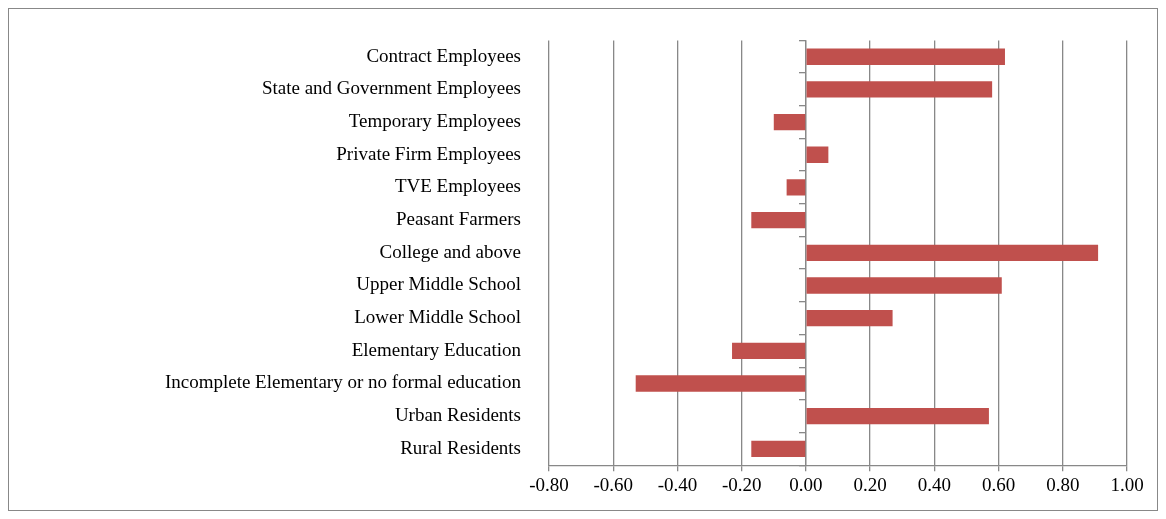 The width and height of the screenshot is (1166, 519). Describe the element at coordinates (549, 484) in the screenshot. I see `x-tick-label: -0.80` at that location.